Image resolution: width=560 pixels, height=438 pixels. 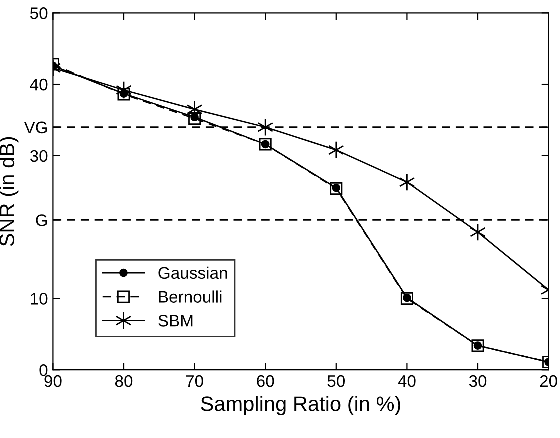 What do you see at coordinates (175, 321) in the screenshot?
I see `legend-label: SBM` at bounding box center [175, 321].